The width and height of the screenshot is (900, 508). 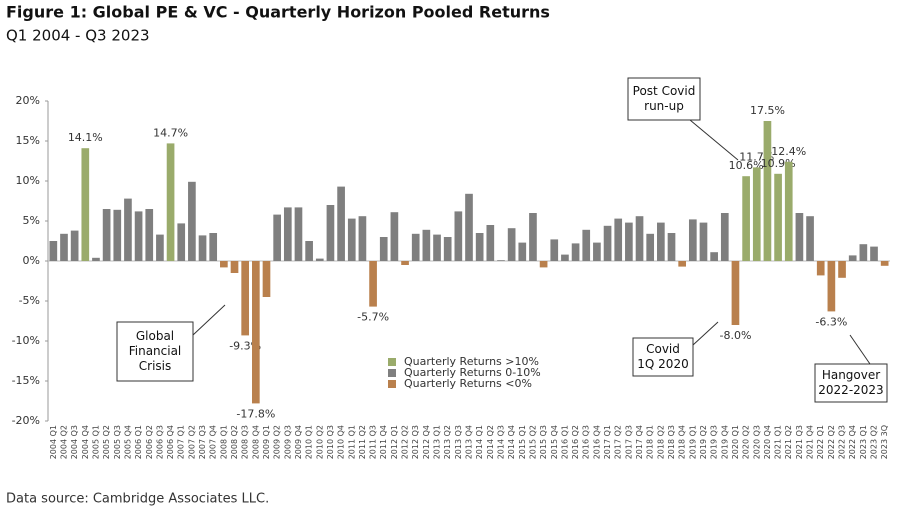 What do you see at coordinates (85, 442) in the screenshot?
I see `x-tick-label: 2004 Q4` at bounding box center [85, 442].